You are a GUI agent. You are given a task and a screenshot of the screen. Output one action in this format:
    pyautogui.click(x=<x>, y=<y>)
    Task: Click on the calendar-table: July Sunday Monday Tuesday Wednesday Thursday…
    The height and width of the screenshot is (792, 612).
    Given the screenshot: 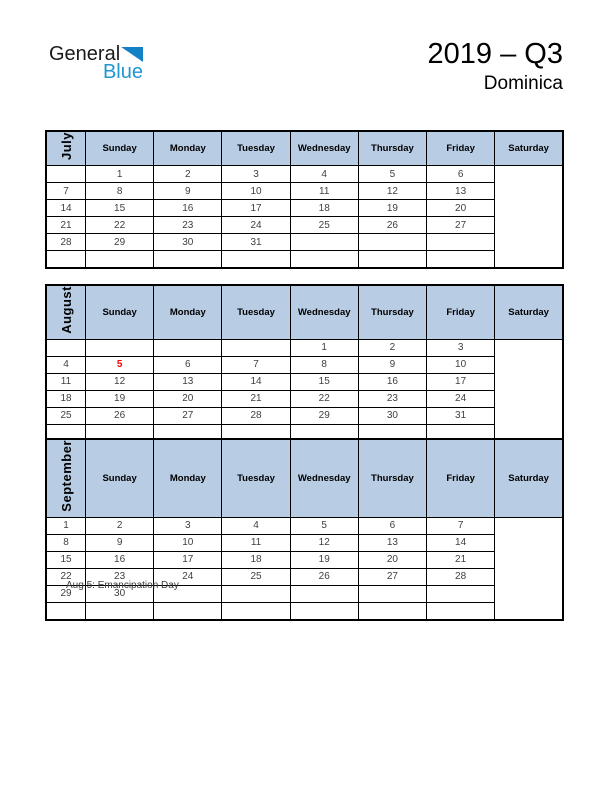 What is the action you would take?
    pyautogui.click(x=304, y=200)
    